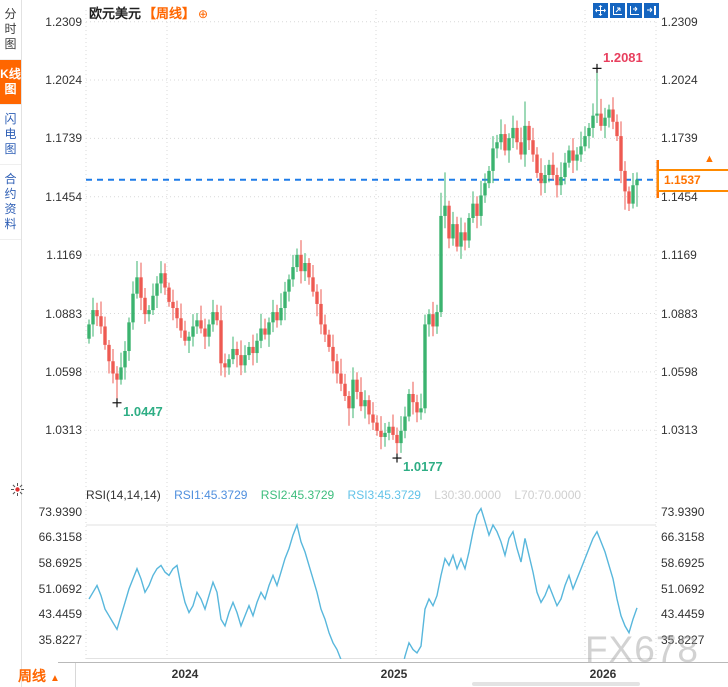 Image resolution: width=728 pixels, height=687 pixels. Describe the element at coordinates (692, 180) in the screenshot. I see `current-price-tag: 1.1537` at that location.